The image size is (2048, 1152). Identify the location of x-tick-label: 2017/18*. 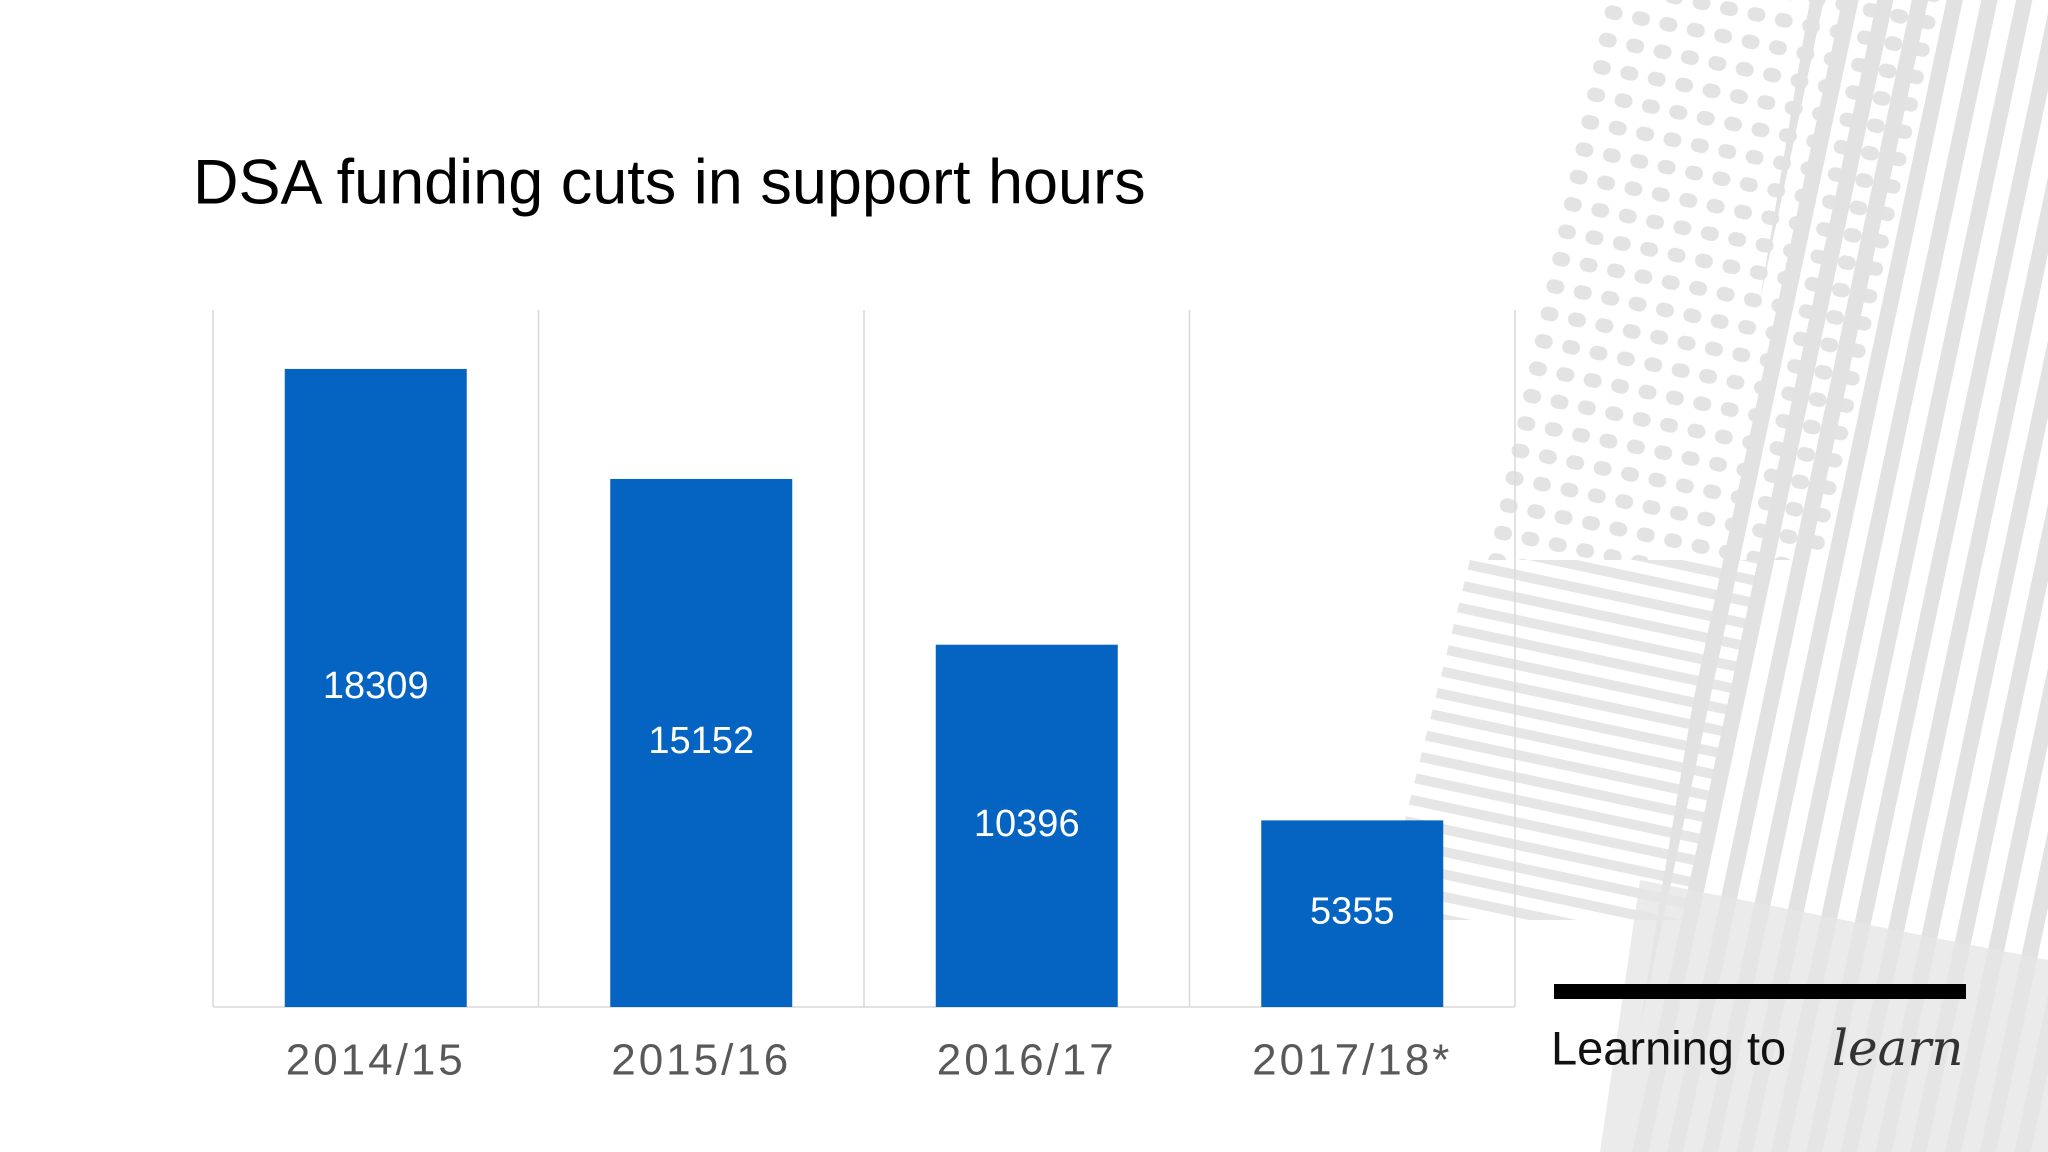
(1352, 1060).